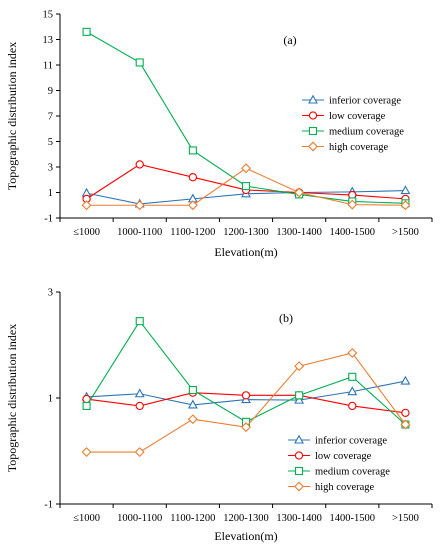  What do you see at coordinates (48, 66) in the screenshot?
I see `y-tick-label: 11` at bounding box center [48, 66].